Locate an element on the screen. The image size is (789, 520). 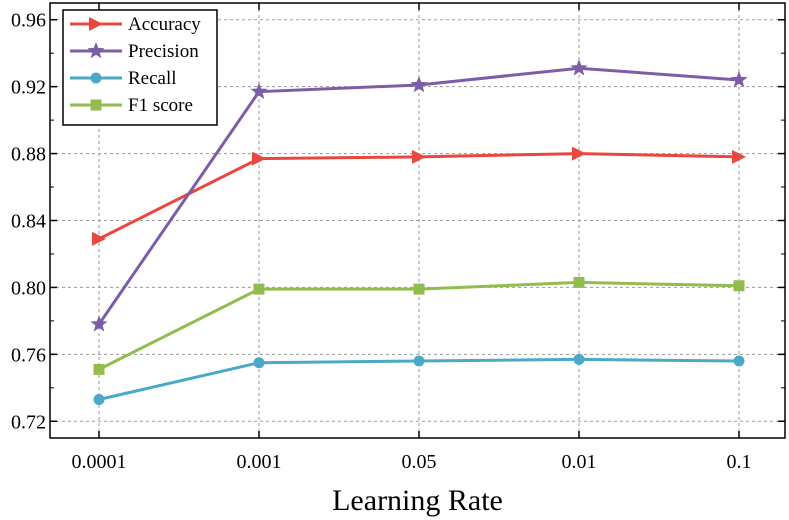
series-recall is located at coordinates (419, 379).